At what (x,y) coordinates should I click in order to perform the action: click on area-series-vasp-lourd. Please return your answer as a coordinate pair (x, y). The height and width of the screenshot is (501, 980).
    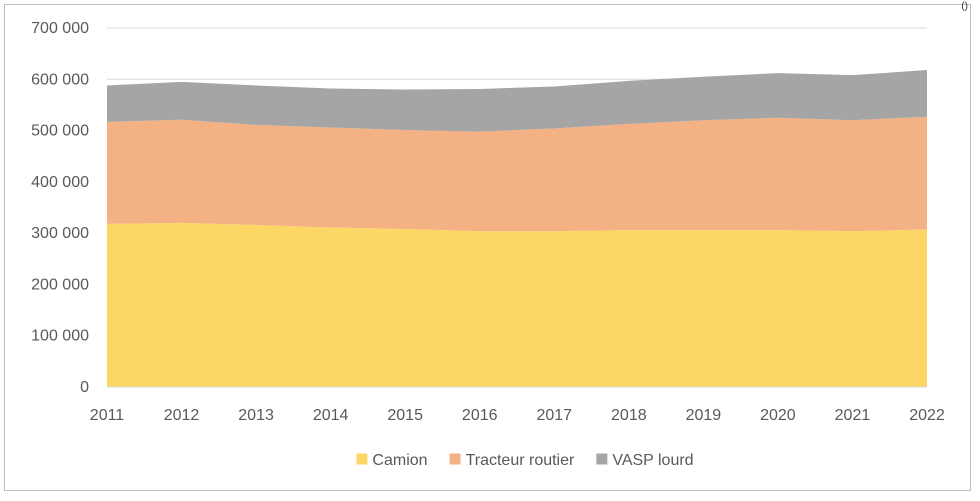
    Looking at the image, I should click on (517, 101).